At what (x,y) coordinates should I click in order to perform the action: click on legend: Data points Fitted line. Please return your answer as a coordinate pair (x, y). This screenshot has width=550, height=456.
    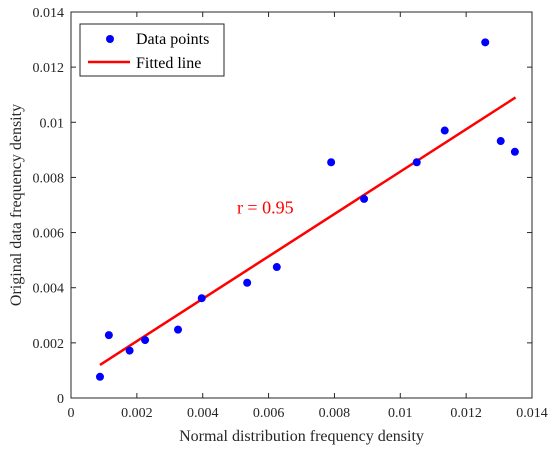
    Looking at the image, I should click on (152, 50).